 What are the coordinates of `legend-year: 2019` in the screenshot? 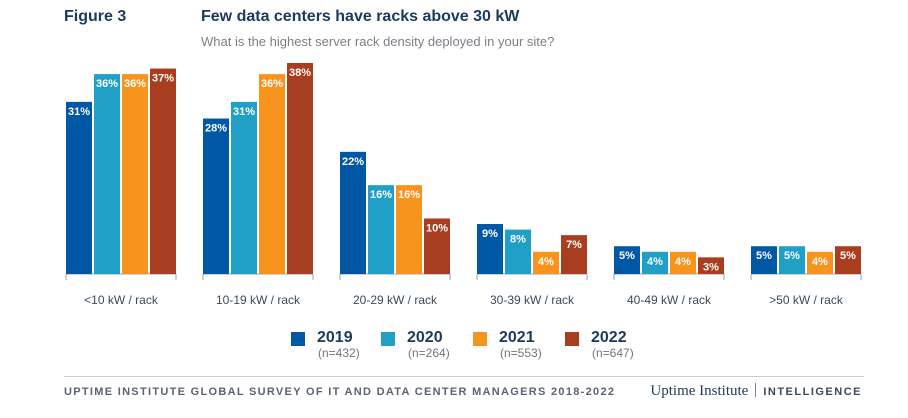 It's located at (335, 337).